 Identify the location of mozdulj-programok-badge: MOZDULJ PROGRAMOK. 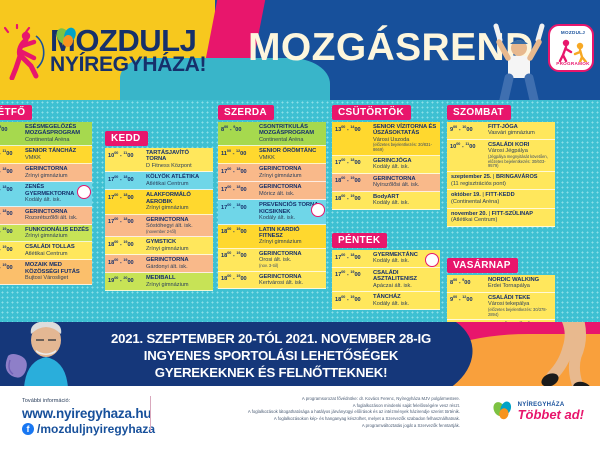
(571, 48).